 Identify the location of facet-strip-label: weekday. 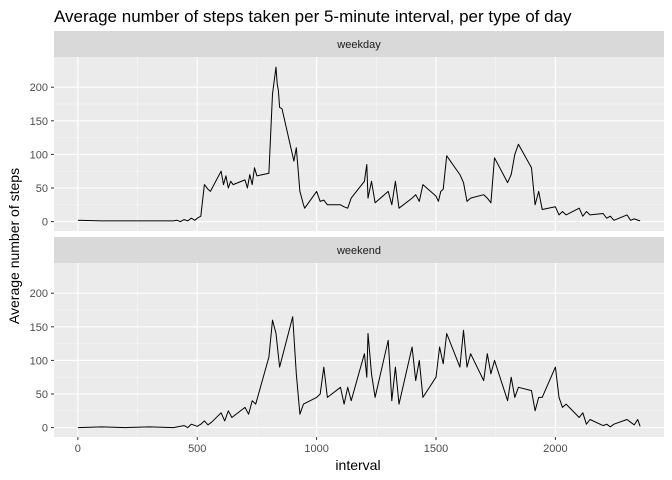
(358, 45).